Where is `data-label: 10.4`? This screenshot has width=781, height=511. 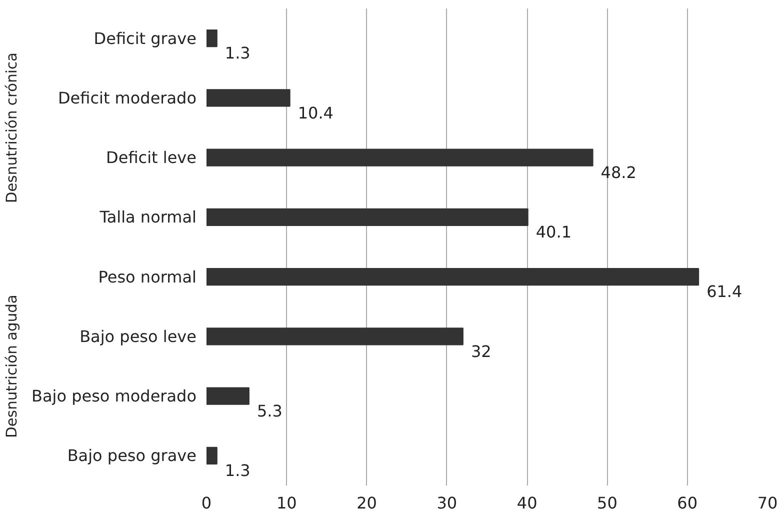
data-label: 10.4 is located at coordinates (316, 112).